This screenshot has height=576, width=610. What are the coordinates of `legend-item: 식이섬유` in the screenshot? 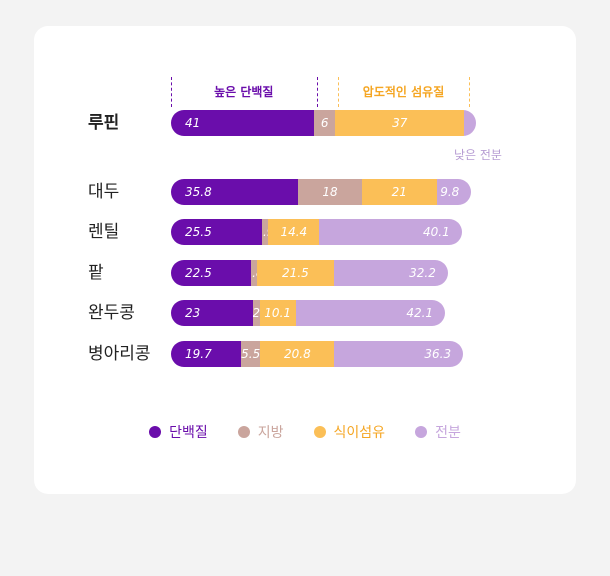 It's located at (349, 432).